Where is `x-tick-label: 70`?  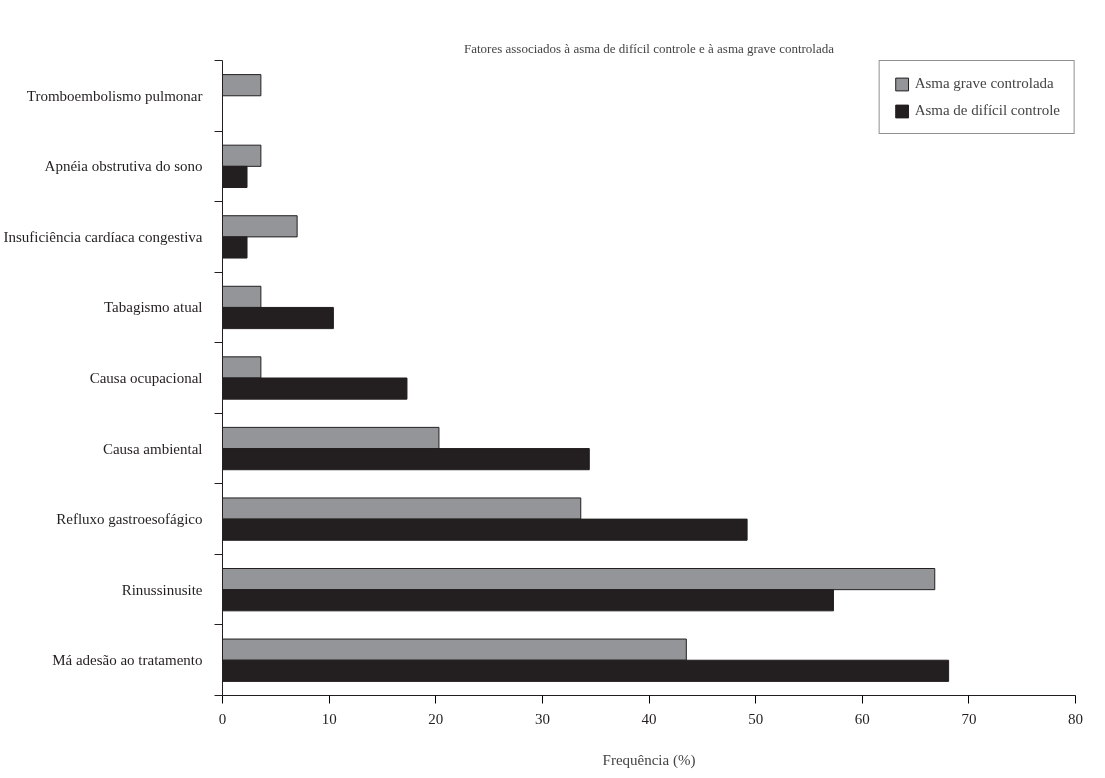
x-tick-label: 70 is located at coordinates (969, 718).